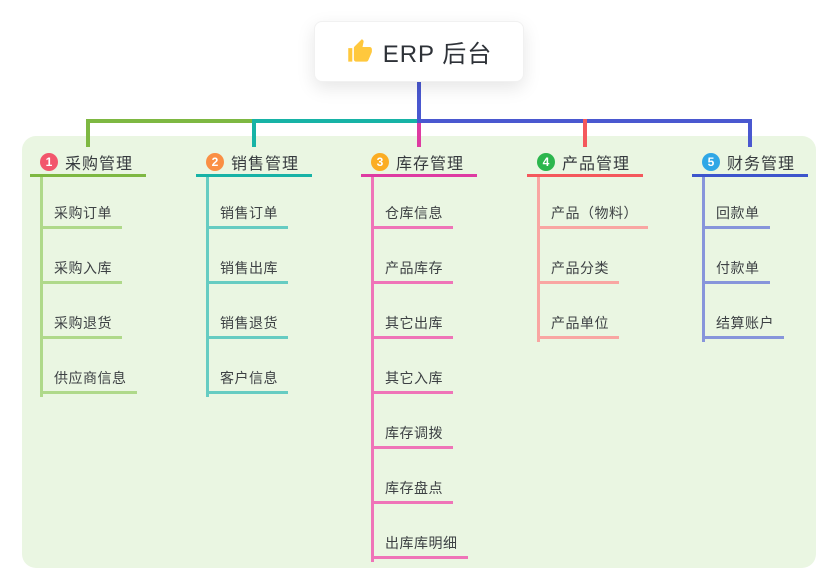 The height and width of the screenshot is (588, 839). Describe the element at coordinates (430, 164) in the screenshot. I see `branch-label: 库存管理` at that location.